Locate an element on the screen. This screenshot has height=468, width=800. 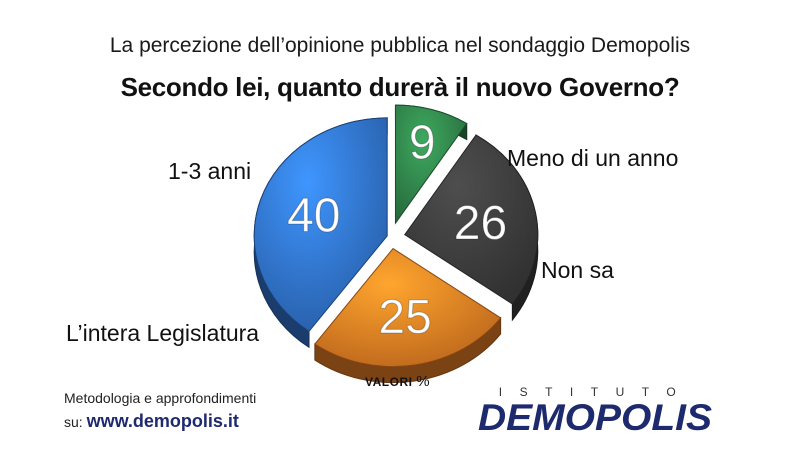
slice-value-label: 25 is located at coordinates (404, 317).